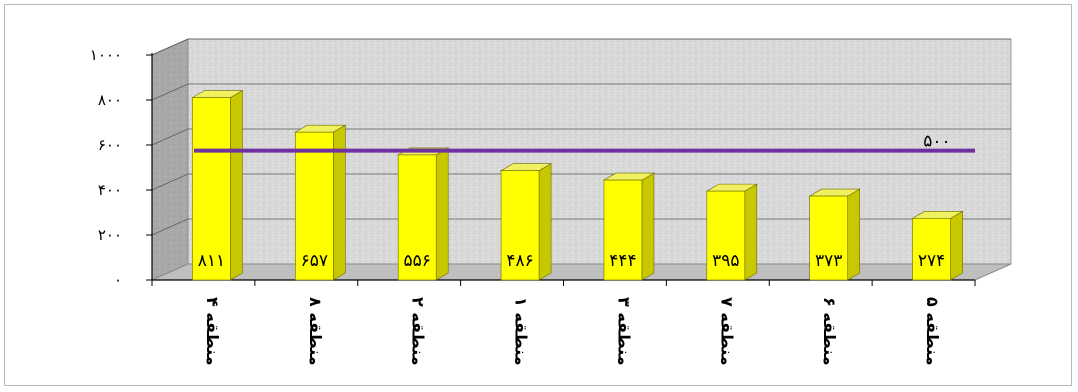 The width and height of the screenshot is (1078, 392). What do you see at coordinates (110, 235) in the screenshot?
I see `y-tick-label: ۲۰۰` at bounding box center [110, 235].